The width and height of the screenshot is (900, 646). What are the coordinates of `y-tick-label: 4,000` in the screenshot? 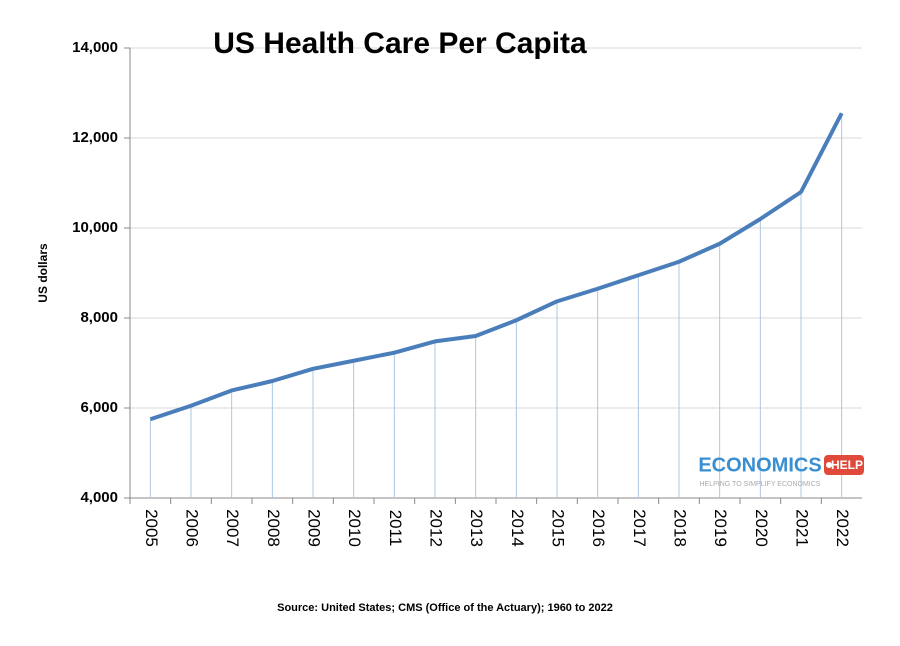 It's located at (99, 497).